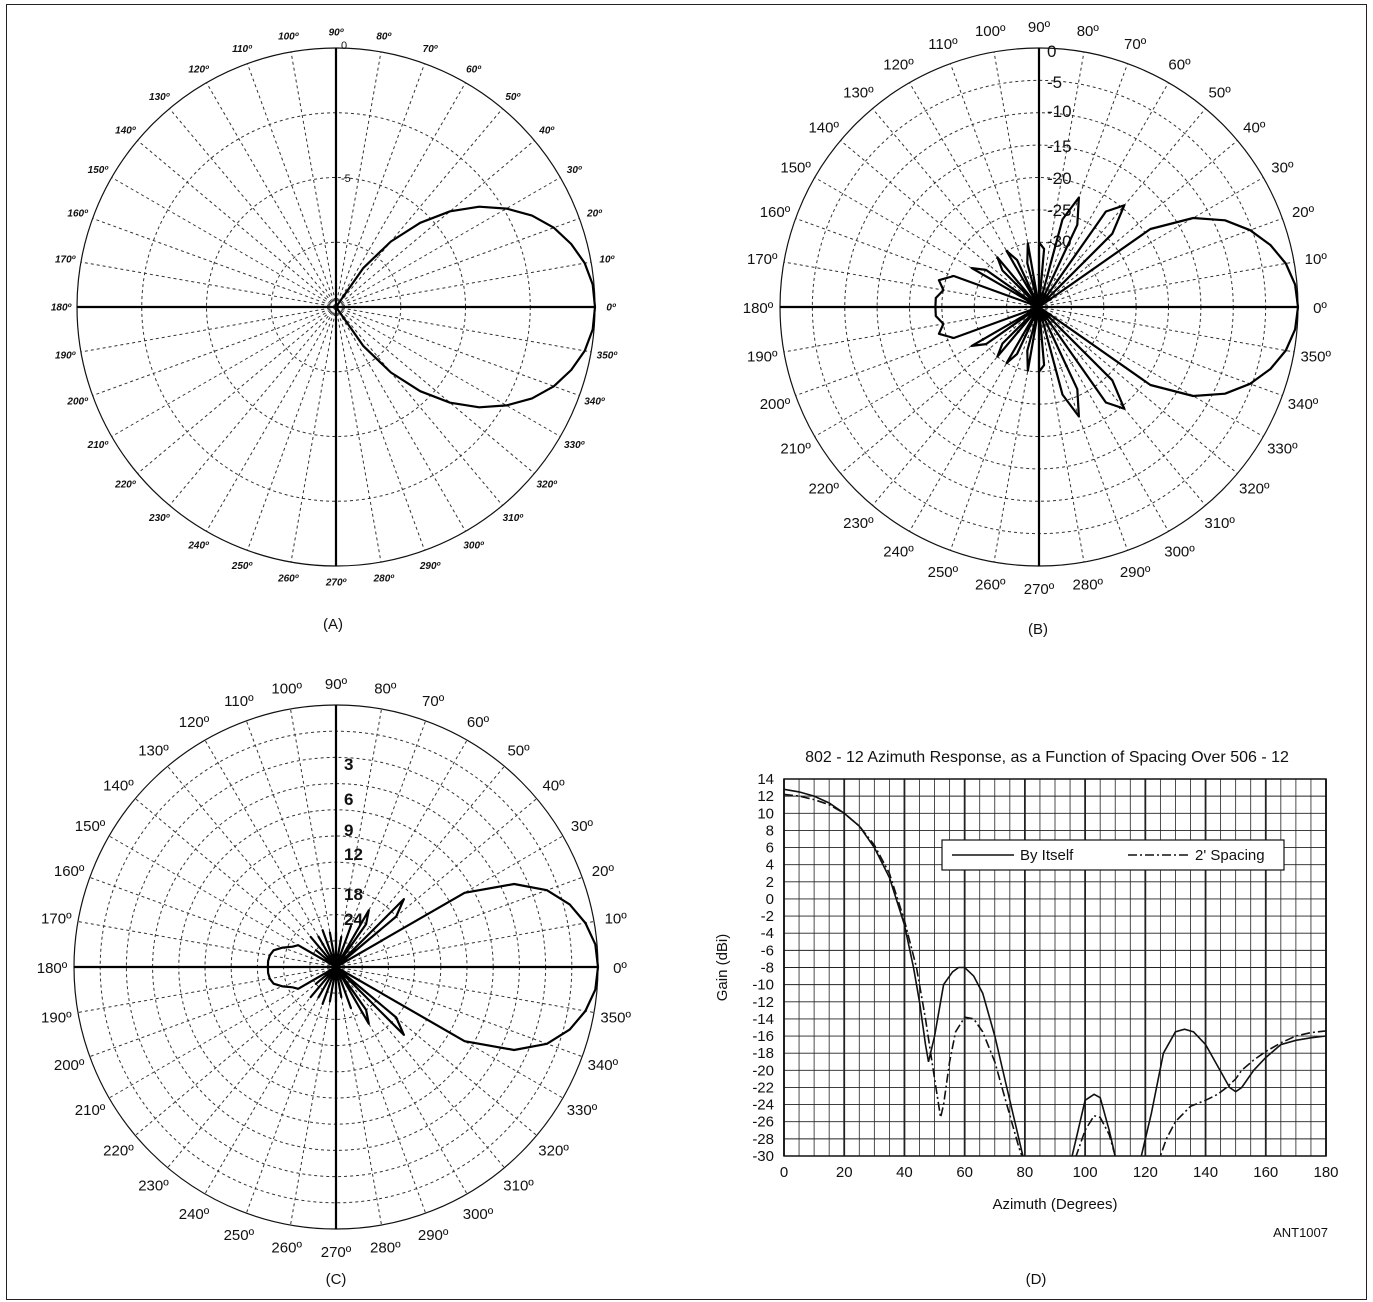 Image resolution: width=1373 pixels, height=1302 pixels. I want to click on angle-label: 170º, so click(66, 260).